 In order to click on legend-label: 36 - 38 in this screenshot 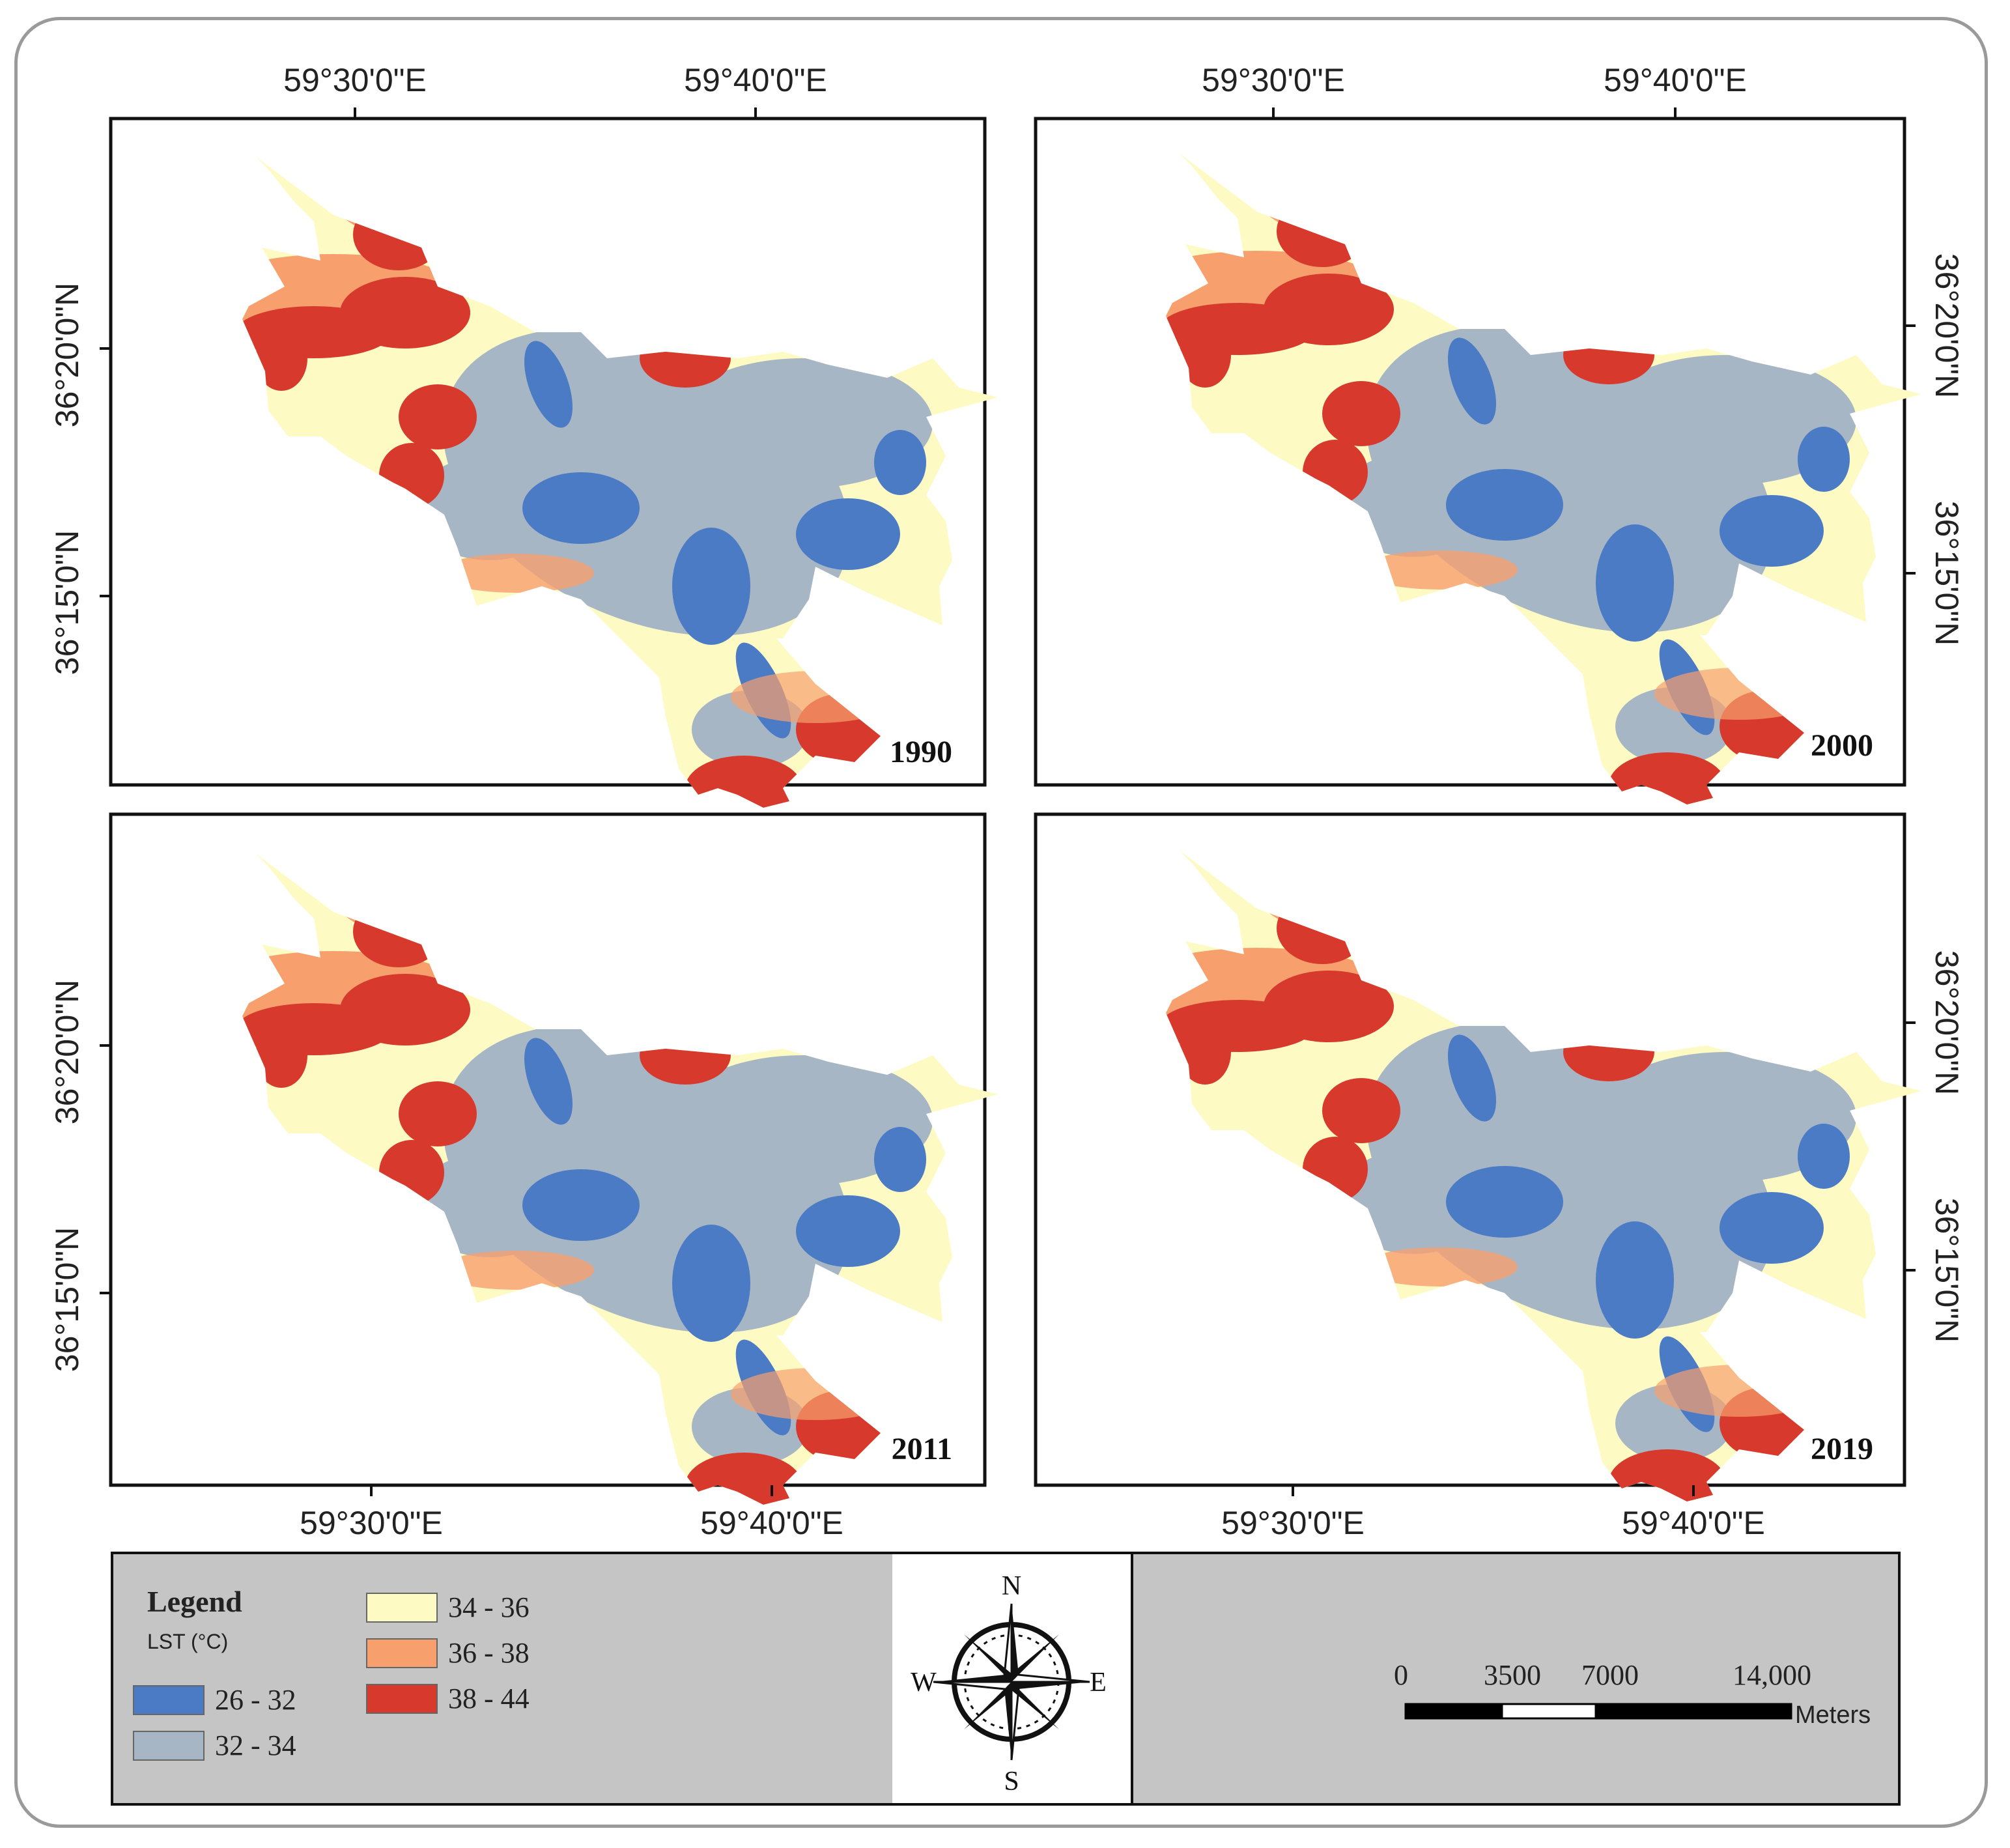, I will do `click(489, 1653)`.